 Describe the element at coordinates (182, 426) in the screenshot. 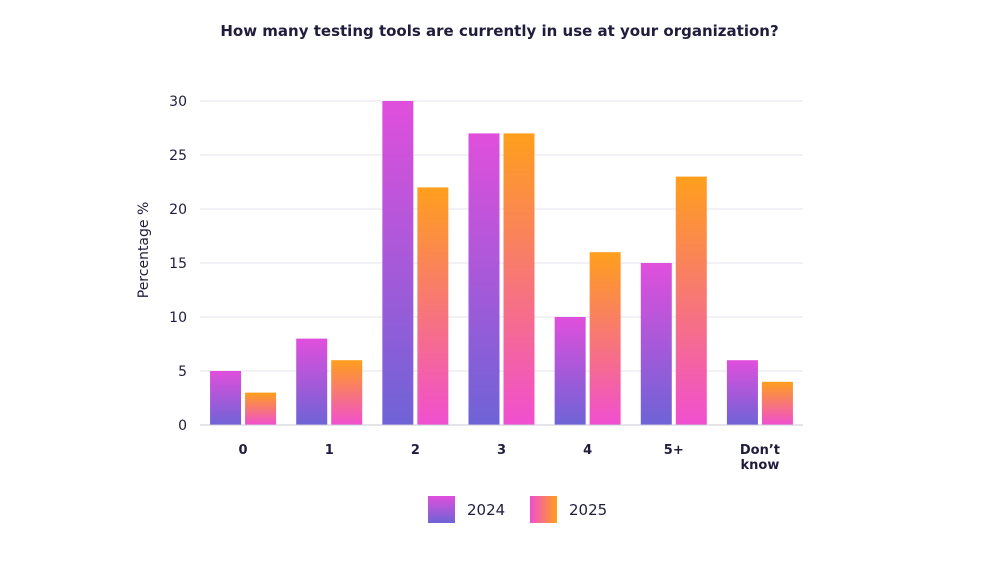

I see `y-tick-label: 0` at that location.